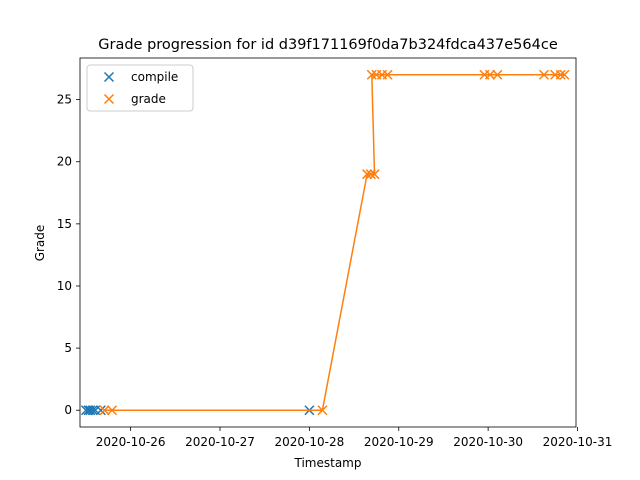  What do you see at coordinates (488, 442) in the screenshot?
I see `x-tick-label-4: 2020-10-30` at bounding box center [488, 442].